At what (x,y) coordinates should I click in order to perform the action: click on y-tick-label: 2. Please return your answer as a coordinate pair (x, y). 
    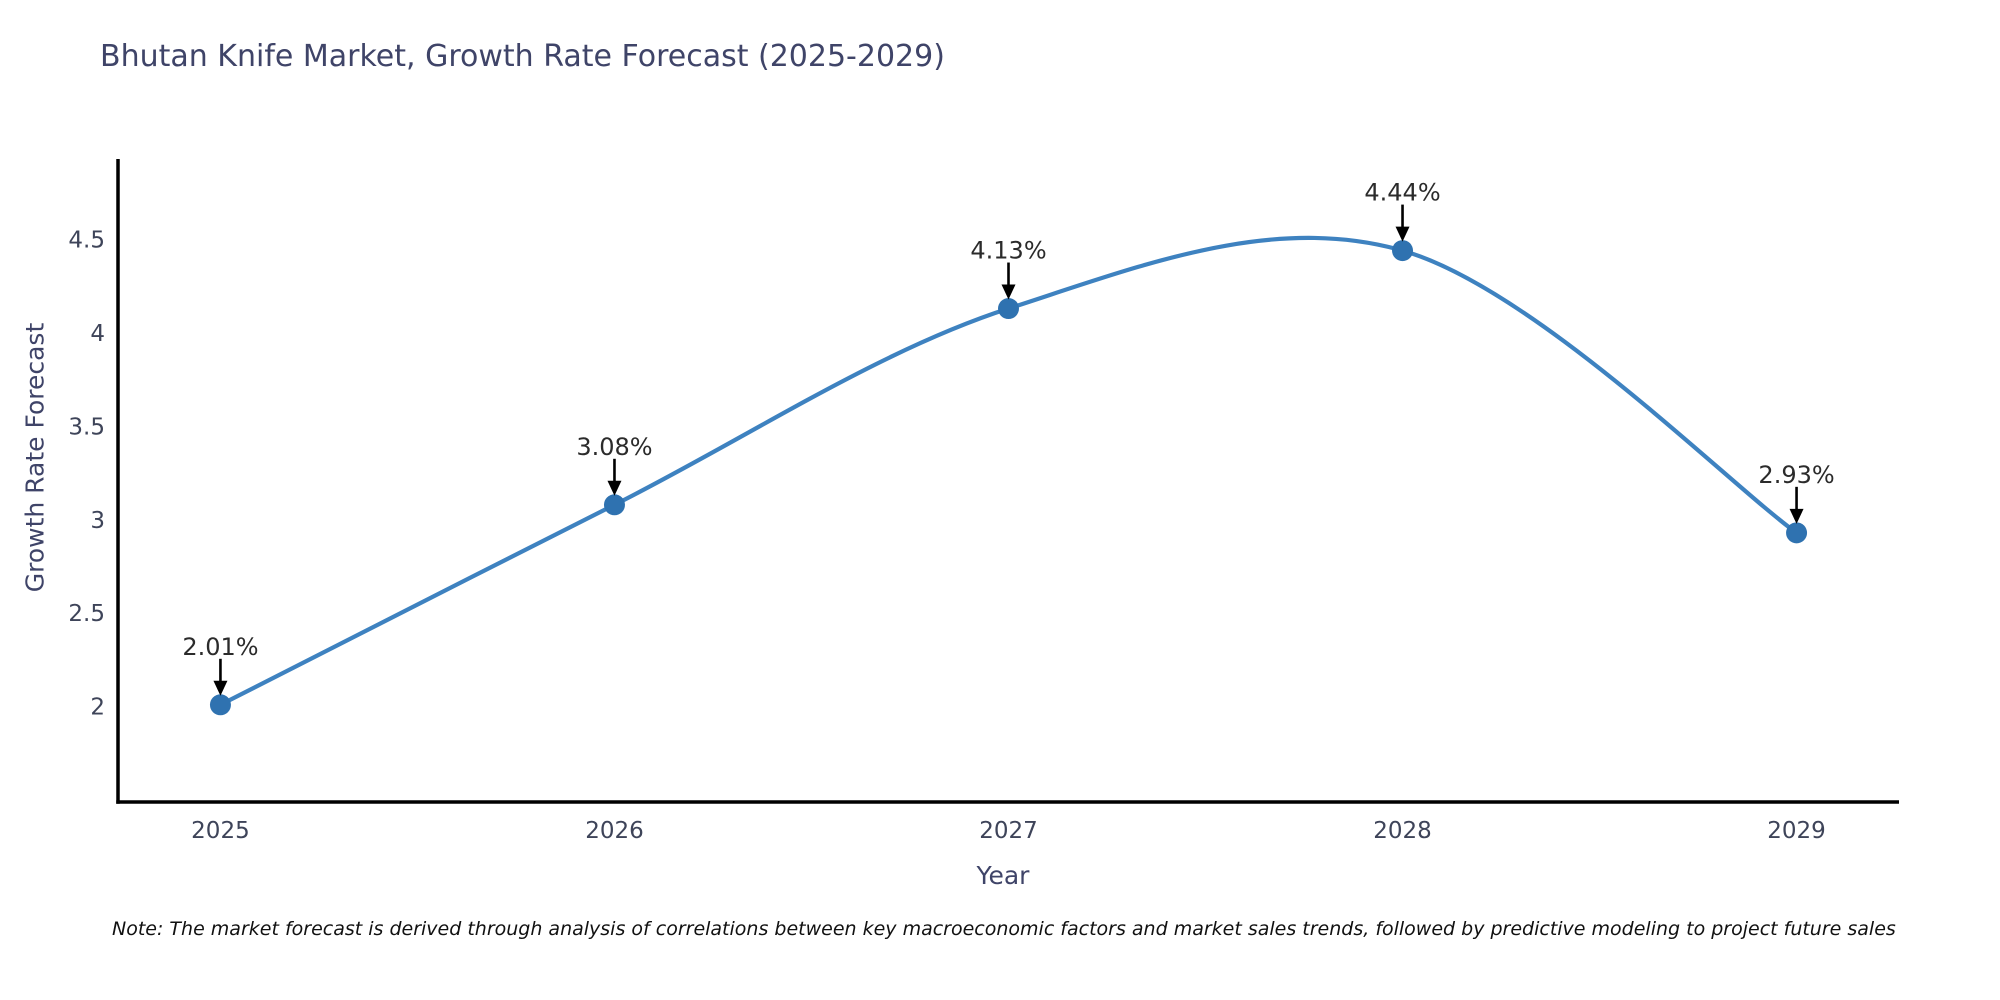
    Looking at the image, I should click on (97, 708).